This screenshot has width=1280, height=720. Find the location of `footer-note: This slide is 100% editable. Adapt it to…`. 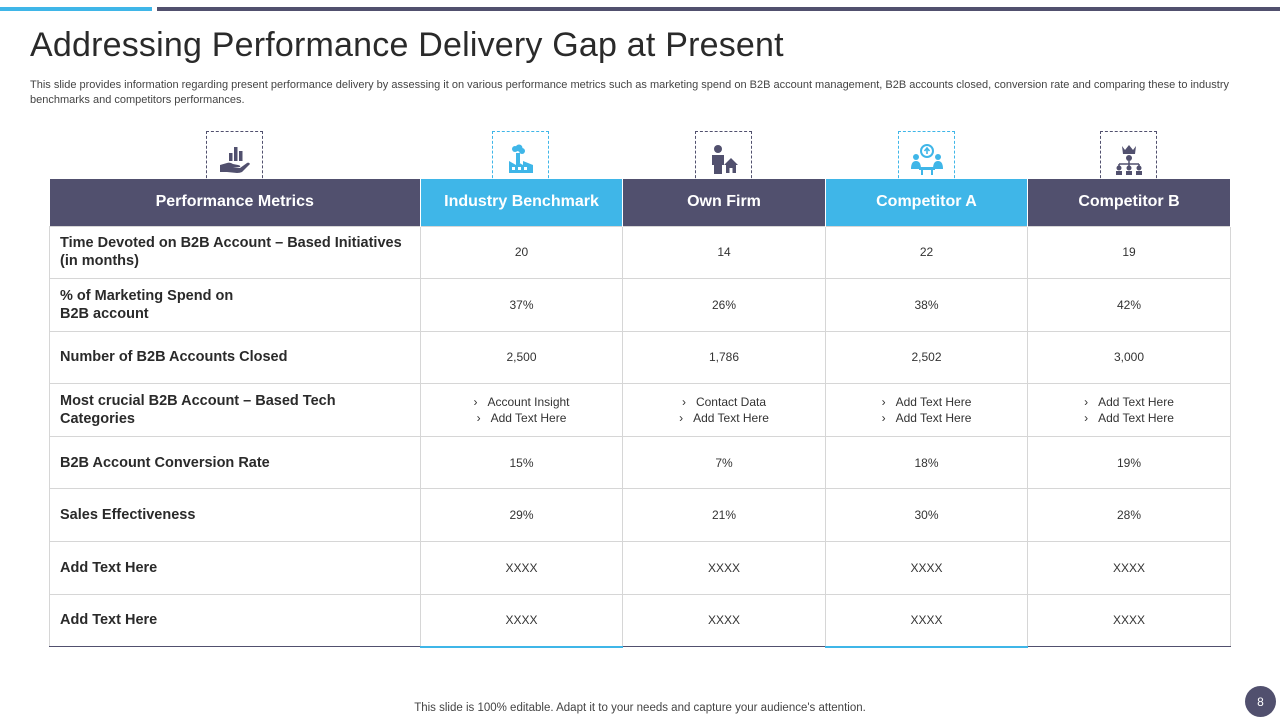

footer-note: This slide is 100% editable. Adapt it to… is located at coordinates (640, 708).